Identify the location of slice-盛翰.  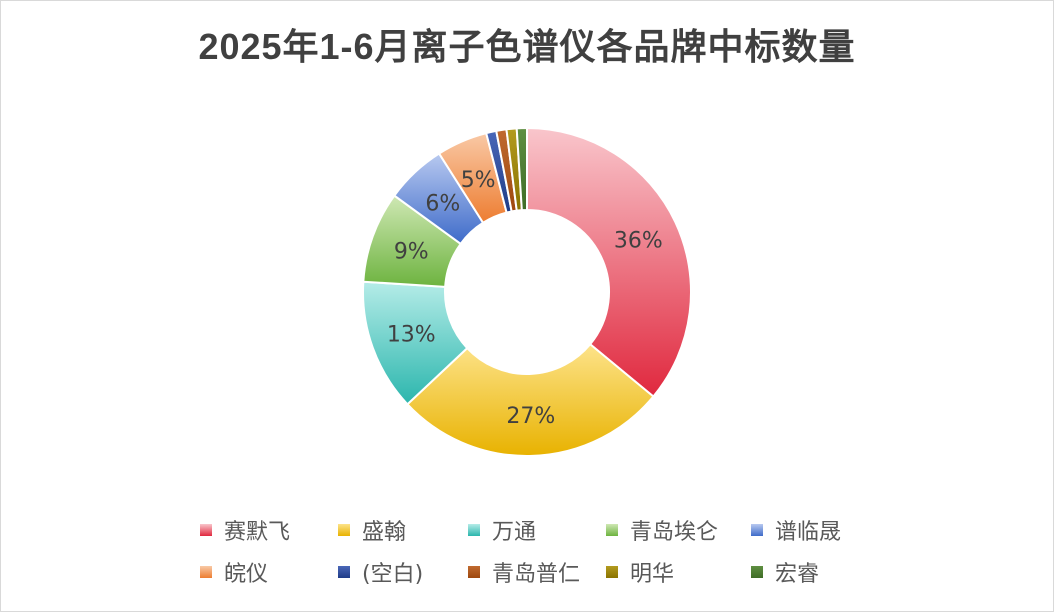
(530, 399).